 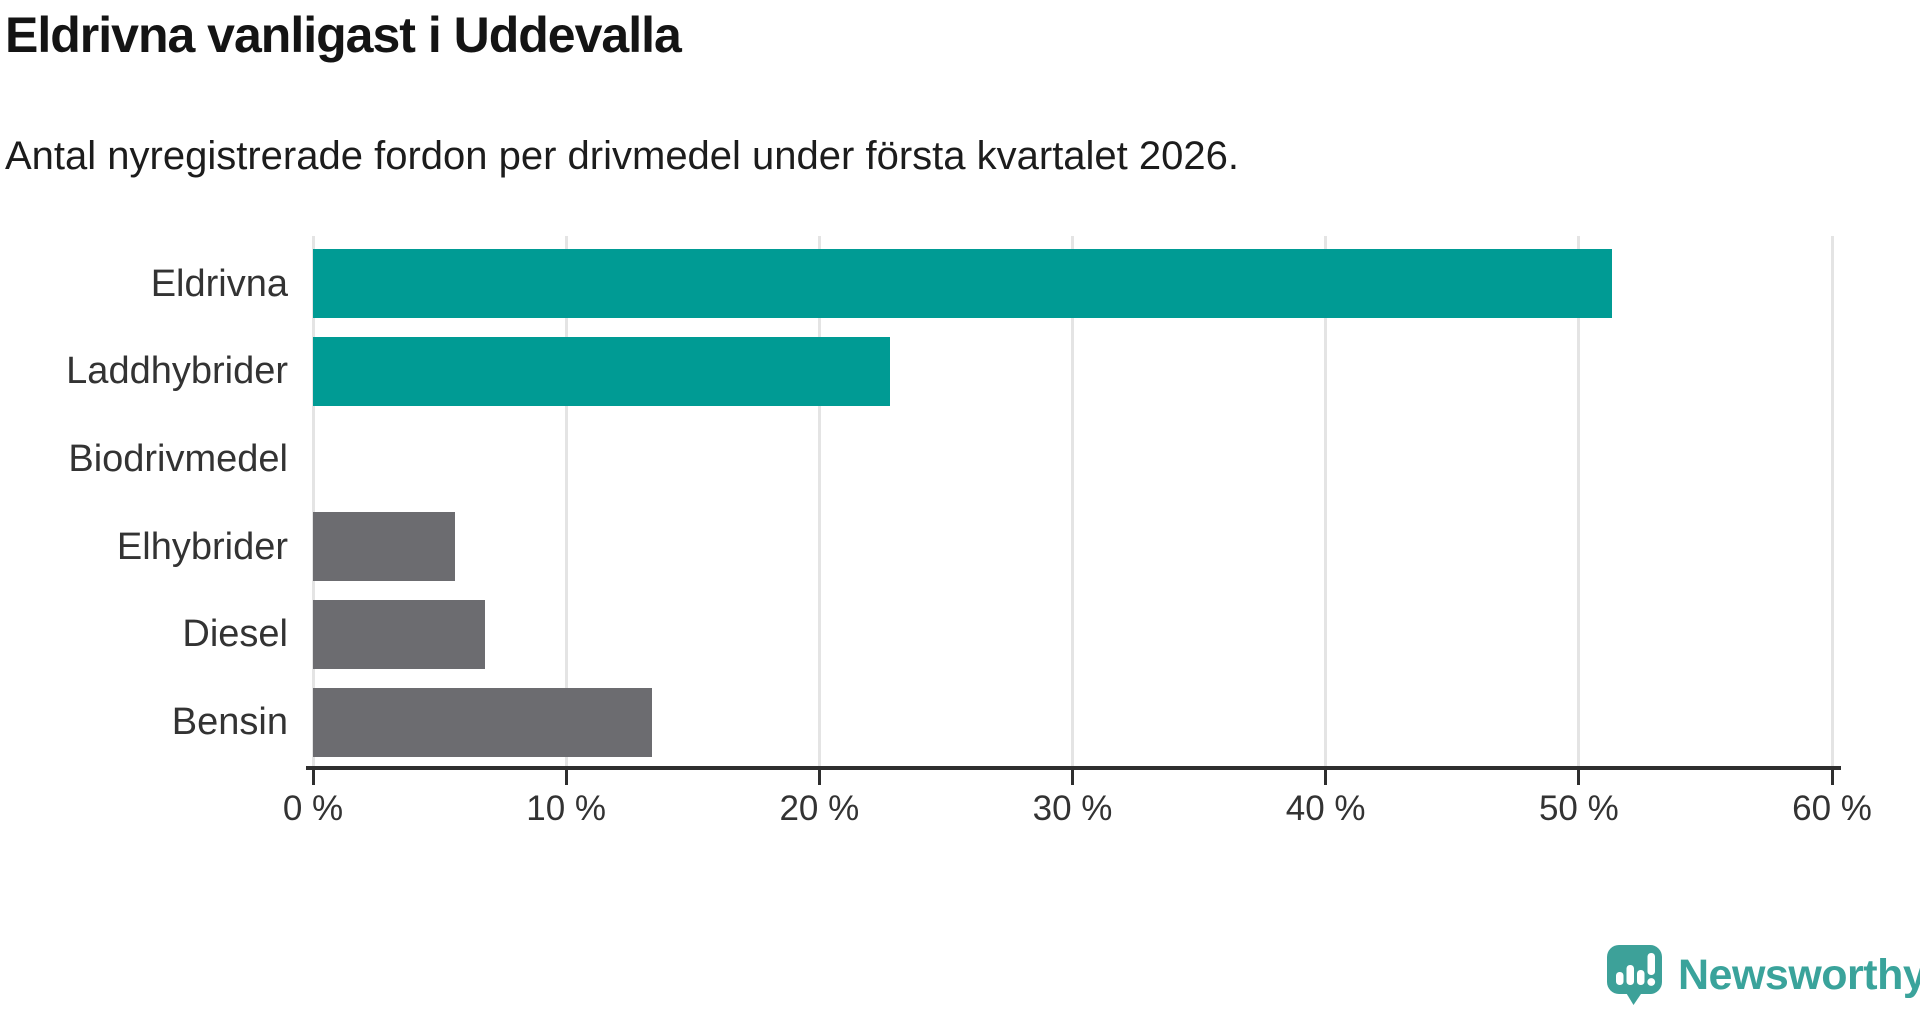 What do you see at coordinates (601, 371) in the screenshot?
I see `bar-laddhybrider` at bounding box center [601, 371].